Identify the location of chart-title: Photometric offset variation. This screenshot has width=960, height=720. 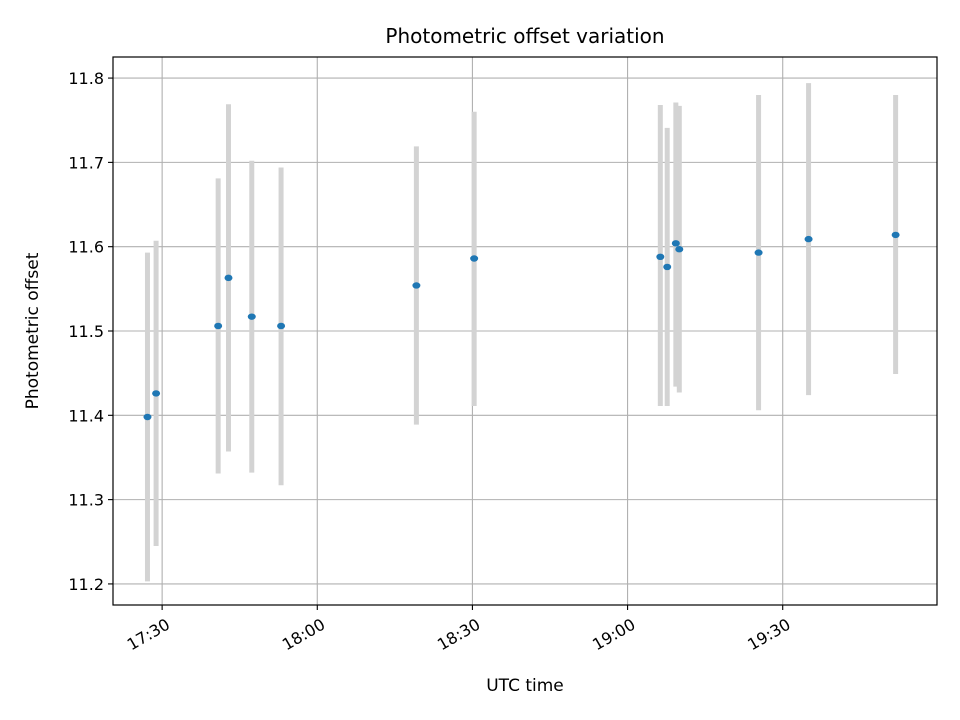
(524, 36).